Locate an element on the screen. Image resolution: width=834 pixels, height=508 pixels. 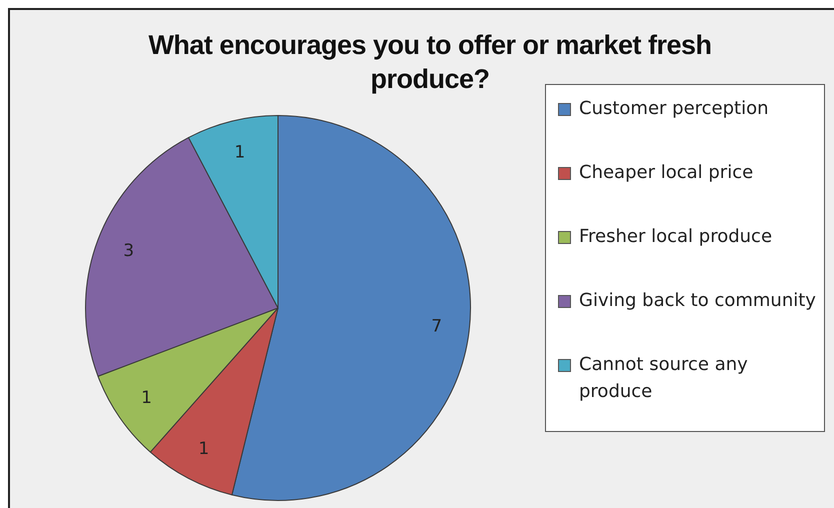
legend-label: Customer perception is located at coordinates (674, 109).